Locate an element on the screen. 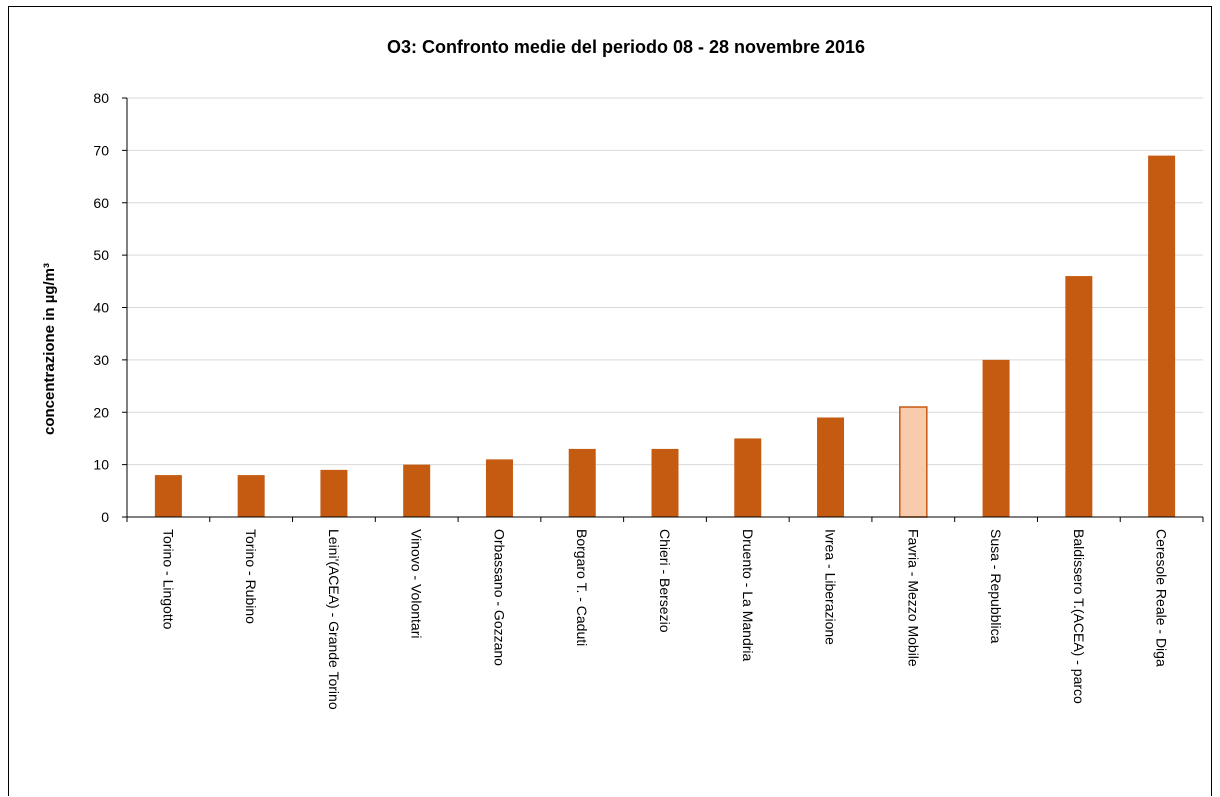 The width and height of the screenshot is (1220, 797). x-category-label: Torino - Lingotto is located at coordinates (168, 579).